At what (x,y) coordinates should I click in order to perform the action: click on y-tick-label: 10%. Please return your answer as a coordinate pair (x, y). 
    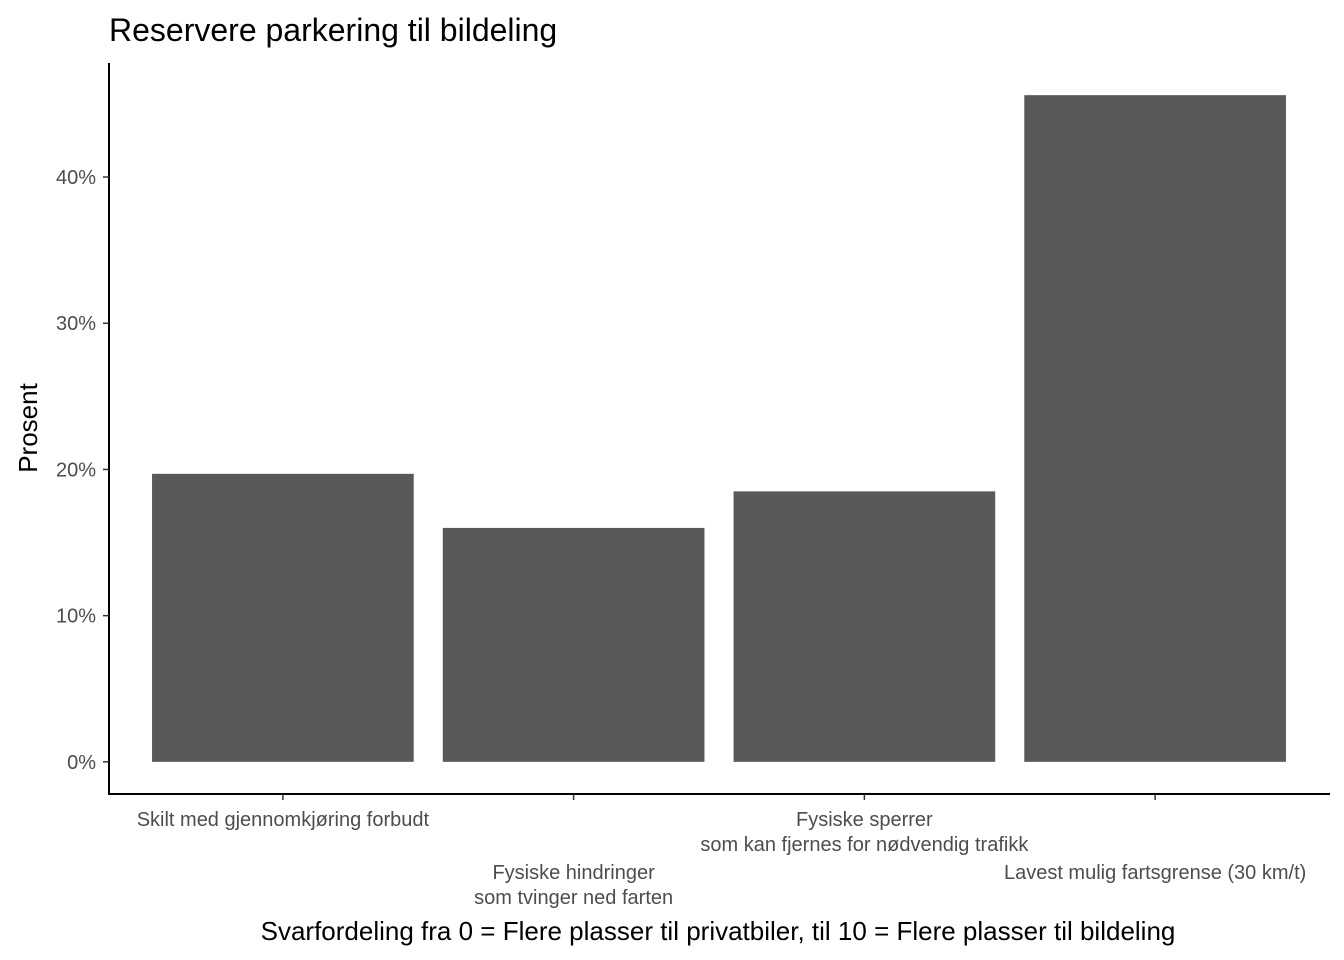
    Looking at the image, I should click on (76, 617).